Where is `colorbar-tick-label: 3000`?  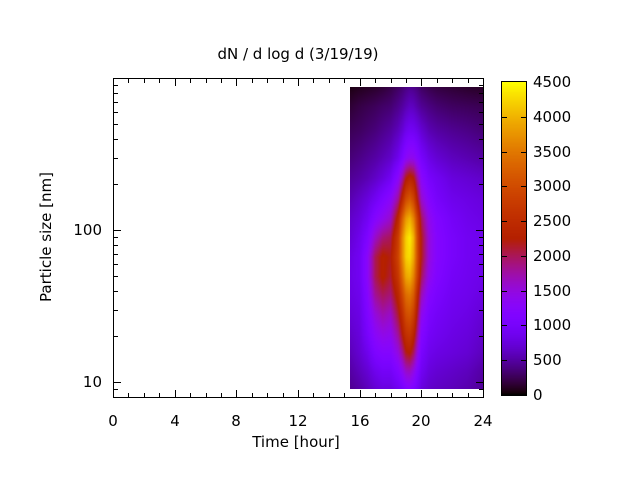 colorbar-tick-label: 3000 is located at coordinates (552, 186).